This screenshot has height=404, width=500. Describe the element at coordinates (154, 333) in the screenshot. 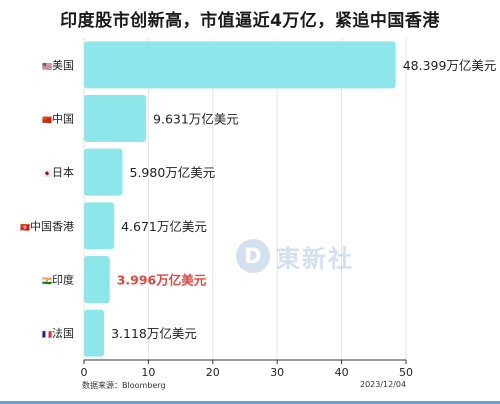

I see `value-label: 3.118万亿美元` at that location.